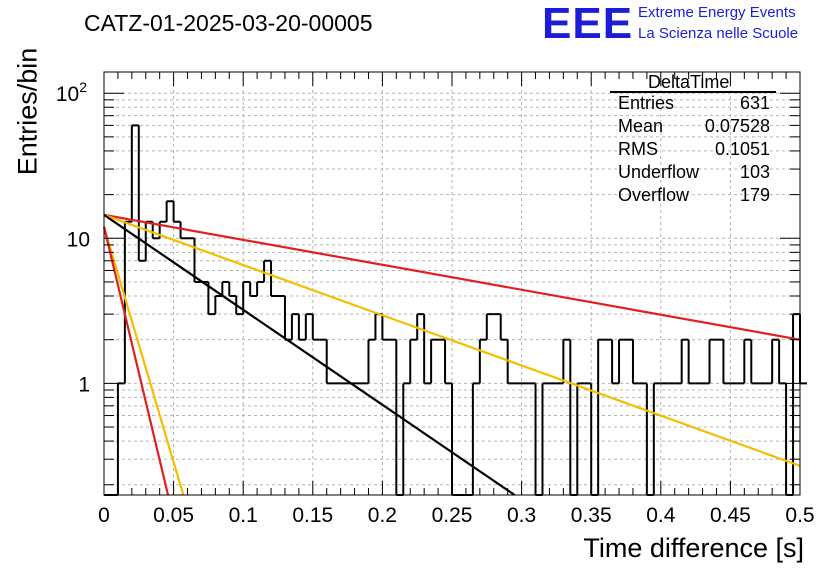  Describe the element at coordinates (654, 195) in the screenshot. I see `stats-row-name: Overflow` at that location.